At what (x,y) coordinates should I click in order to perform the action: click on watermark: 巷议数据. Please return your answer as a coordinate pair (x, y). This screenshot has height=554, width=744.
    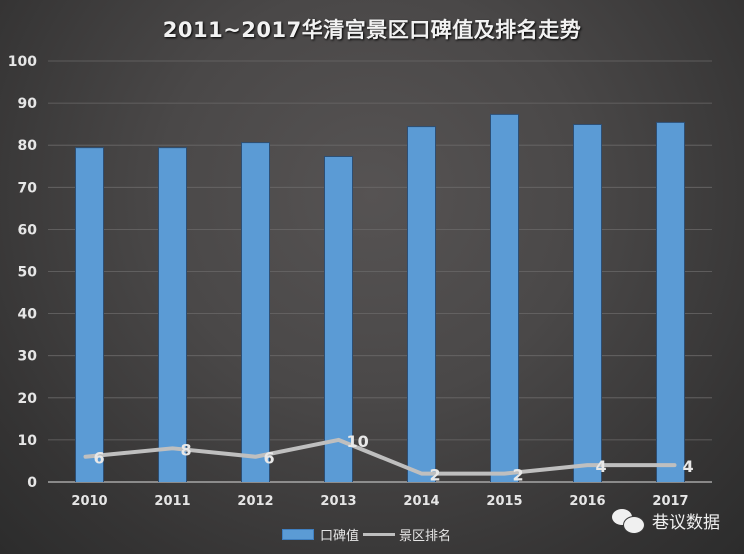
    Looking at the image, I should click on (666, 521).